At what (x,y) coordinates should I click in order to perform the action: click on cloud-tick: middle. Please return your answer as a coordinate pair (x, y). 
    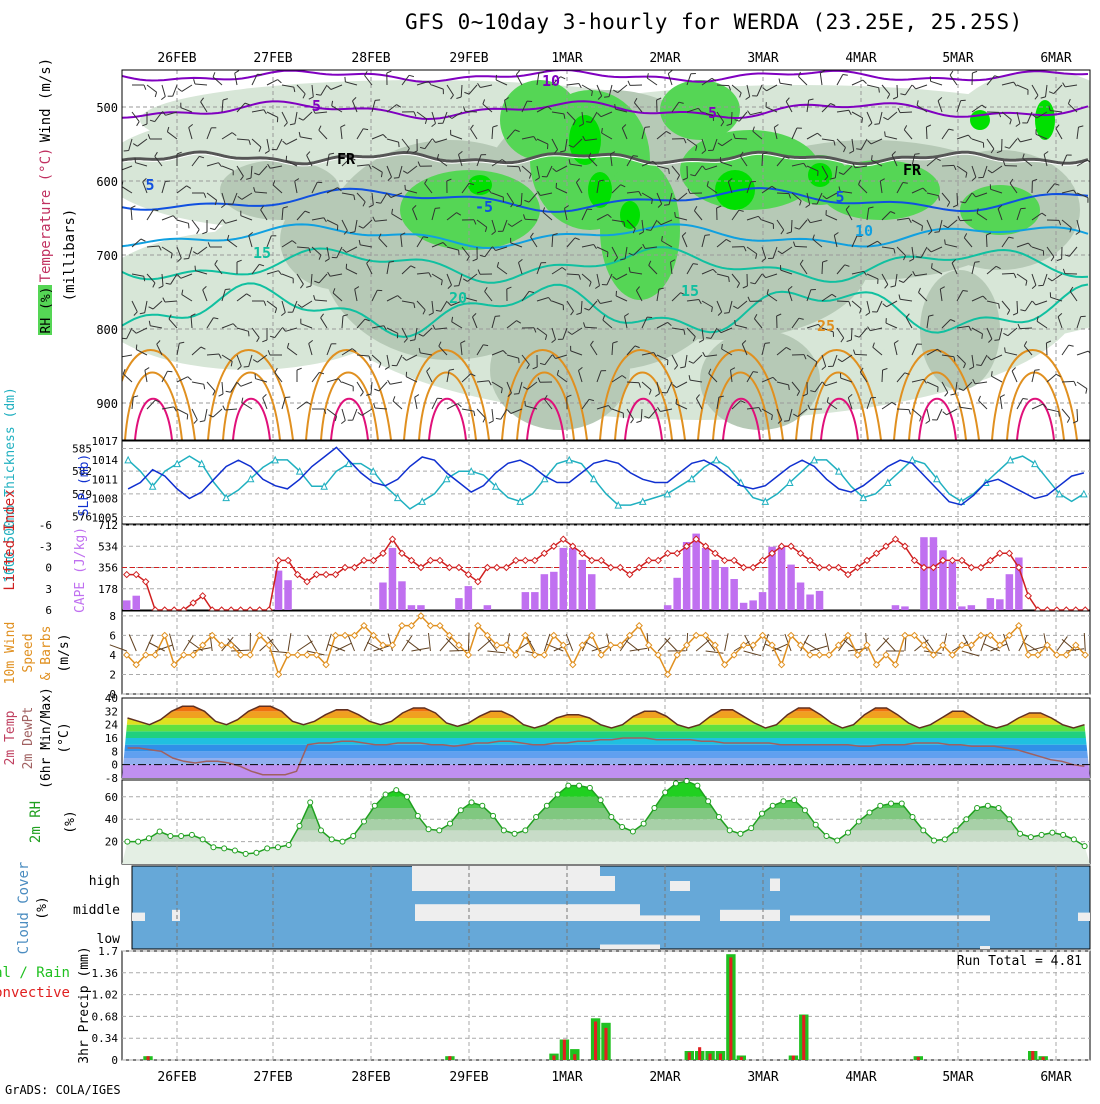
    Looking at the image, I should click on (96, 910).